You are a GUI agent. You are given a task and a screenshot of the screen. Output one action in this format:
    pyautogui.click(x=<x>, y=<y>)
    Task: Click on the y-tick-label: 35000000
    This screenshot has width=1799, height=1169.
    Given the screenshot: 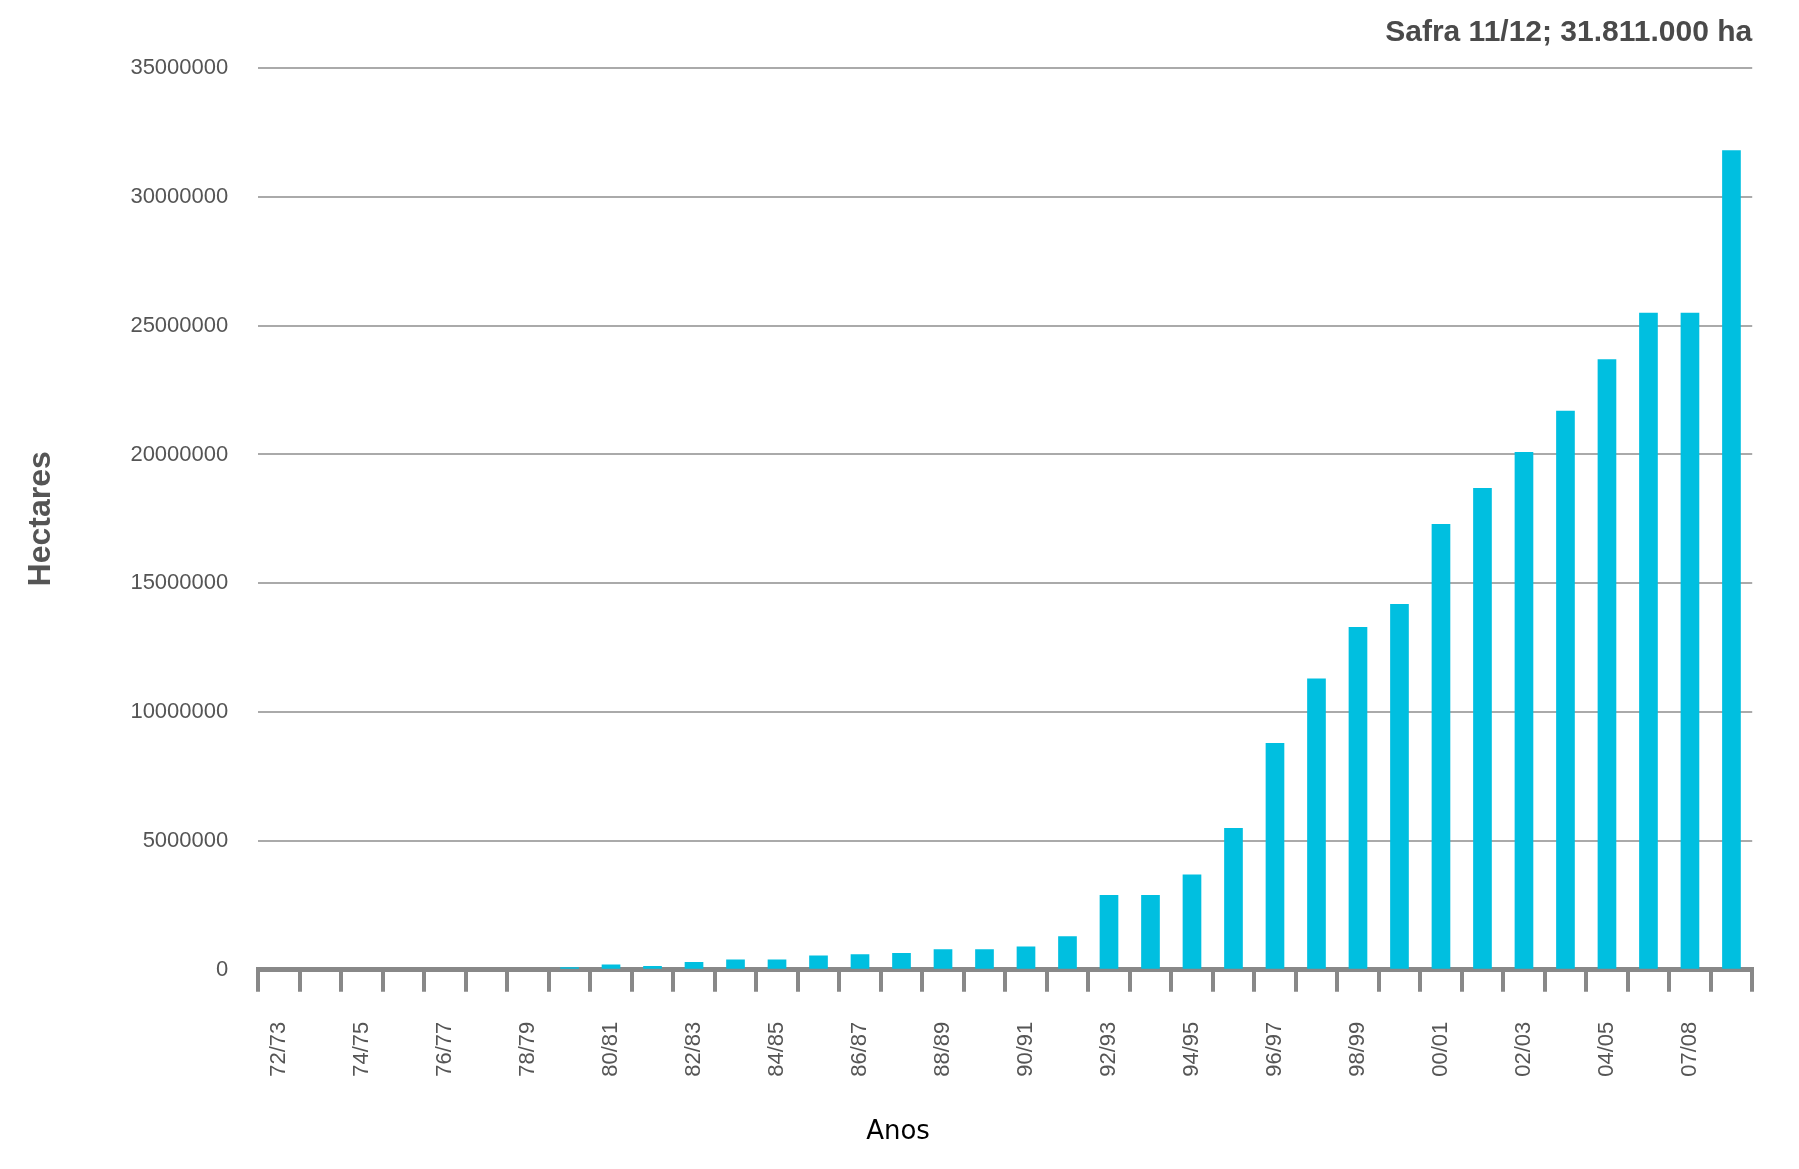 What is the action you would take?
    pyautogui.click(x=179, y=67)
    